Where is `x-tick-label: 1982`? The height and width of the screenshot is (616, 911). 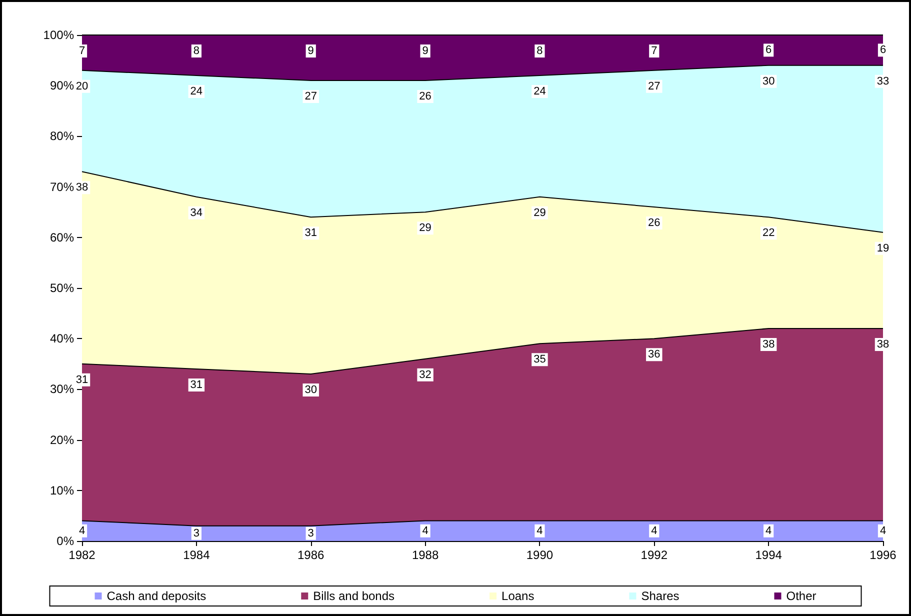
x-tick-label: 1982 is located at coordinates (82, 555).